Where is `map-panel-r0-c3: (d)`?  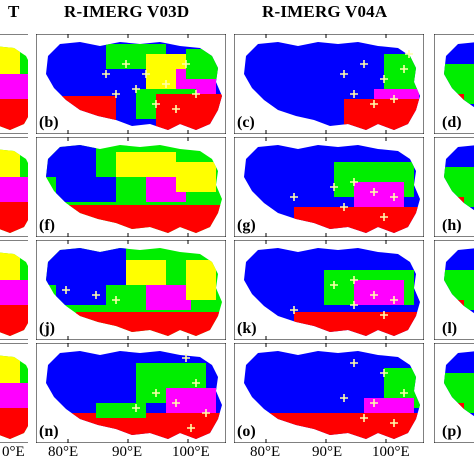 map-panel-r0-c3: (d) is located at coordinates (454, 84).